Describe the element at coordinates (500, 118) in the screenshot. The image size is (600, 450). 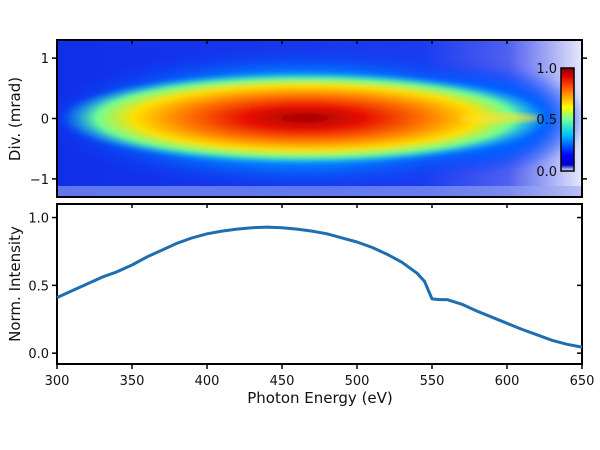
I see `heatmap-edge-streak` at that location.